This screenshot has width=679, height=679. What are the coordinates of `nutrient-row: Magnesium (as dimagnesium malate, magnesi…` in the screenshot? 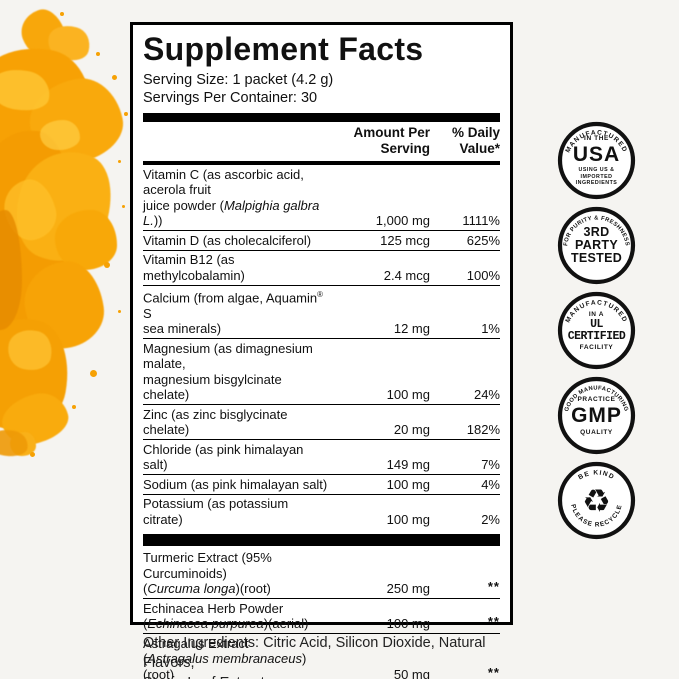 It's located at (321, 371).